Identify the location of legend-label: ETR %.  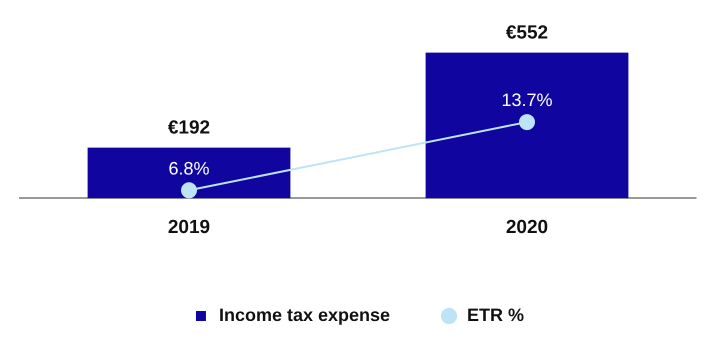
(495, 314).